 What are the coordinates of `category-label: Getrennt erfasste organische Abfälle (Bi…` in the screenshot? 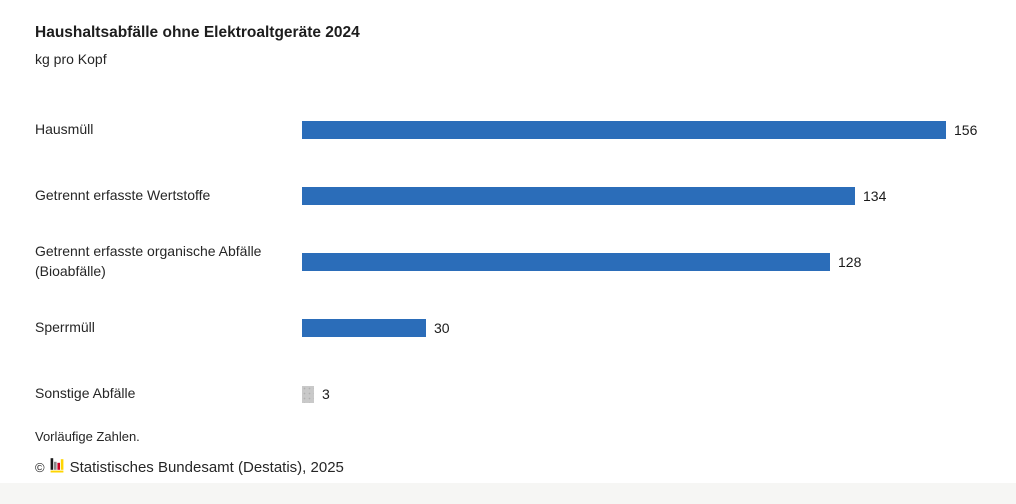 It's located at (148, 261).